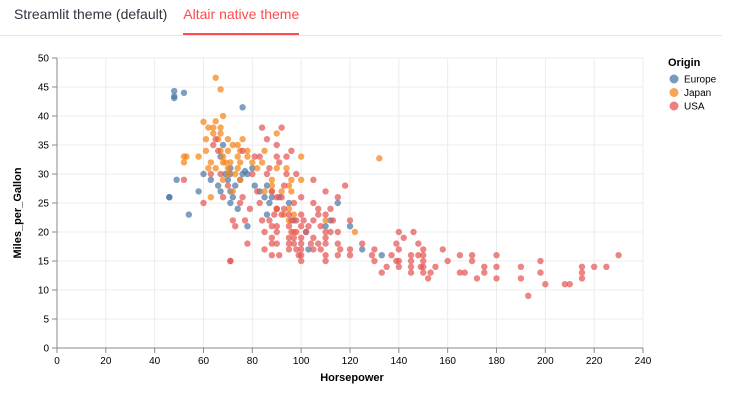 The height and width of the screenshot is (400, 740). I want to click on x-tick-label: 220, so click(594, 361).